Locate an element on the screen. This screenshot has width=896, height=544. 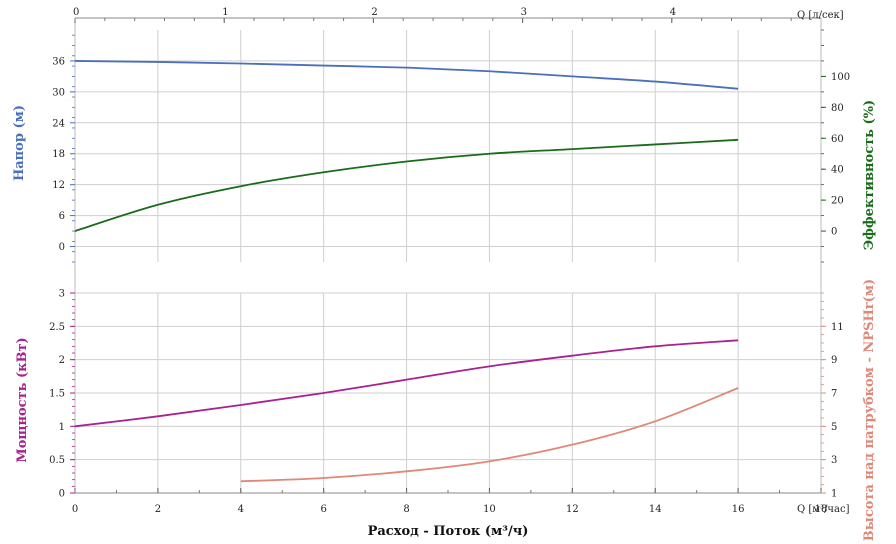
x-axis-title: Расход - Поток (м³/ч) is located at coordinates (448, 531).